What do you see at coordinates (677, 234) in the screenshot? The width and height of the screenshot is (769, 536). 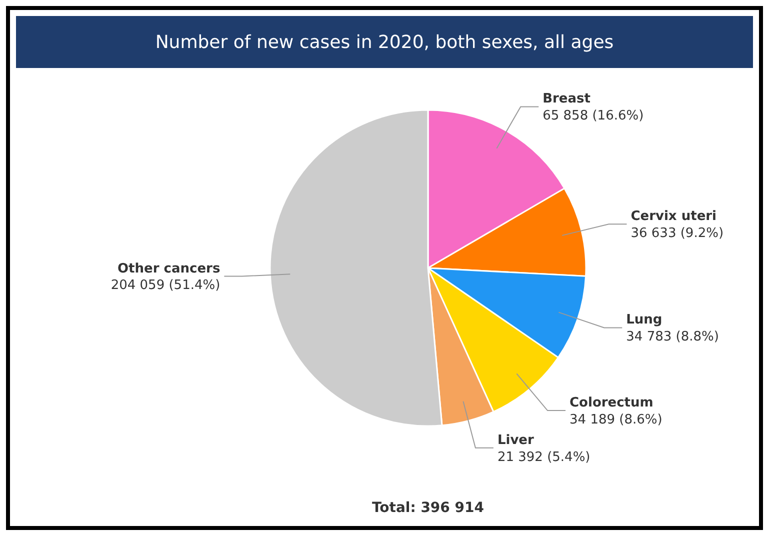 I see `data-label: 36 633 (9.2%)` at bounding box center [677, 234].